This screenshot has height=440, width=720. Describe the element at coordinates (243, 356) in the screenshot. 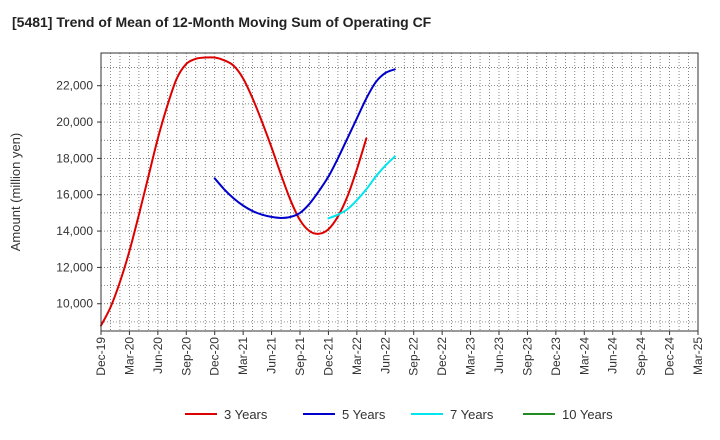

I see `x-tick-label: Mar-21` at that location.